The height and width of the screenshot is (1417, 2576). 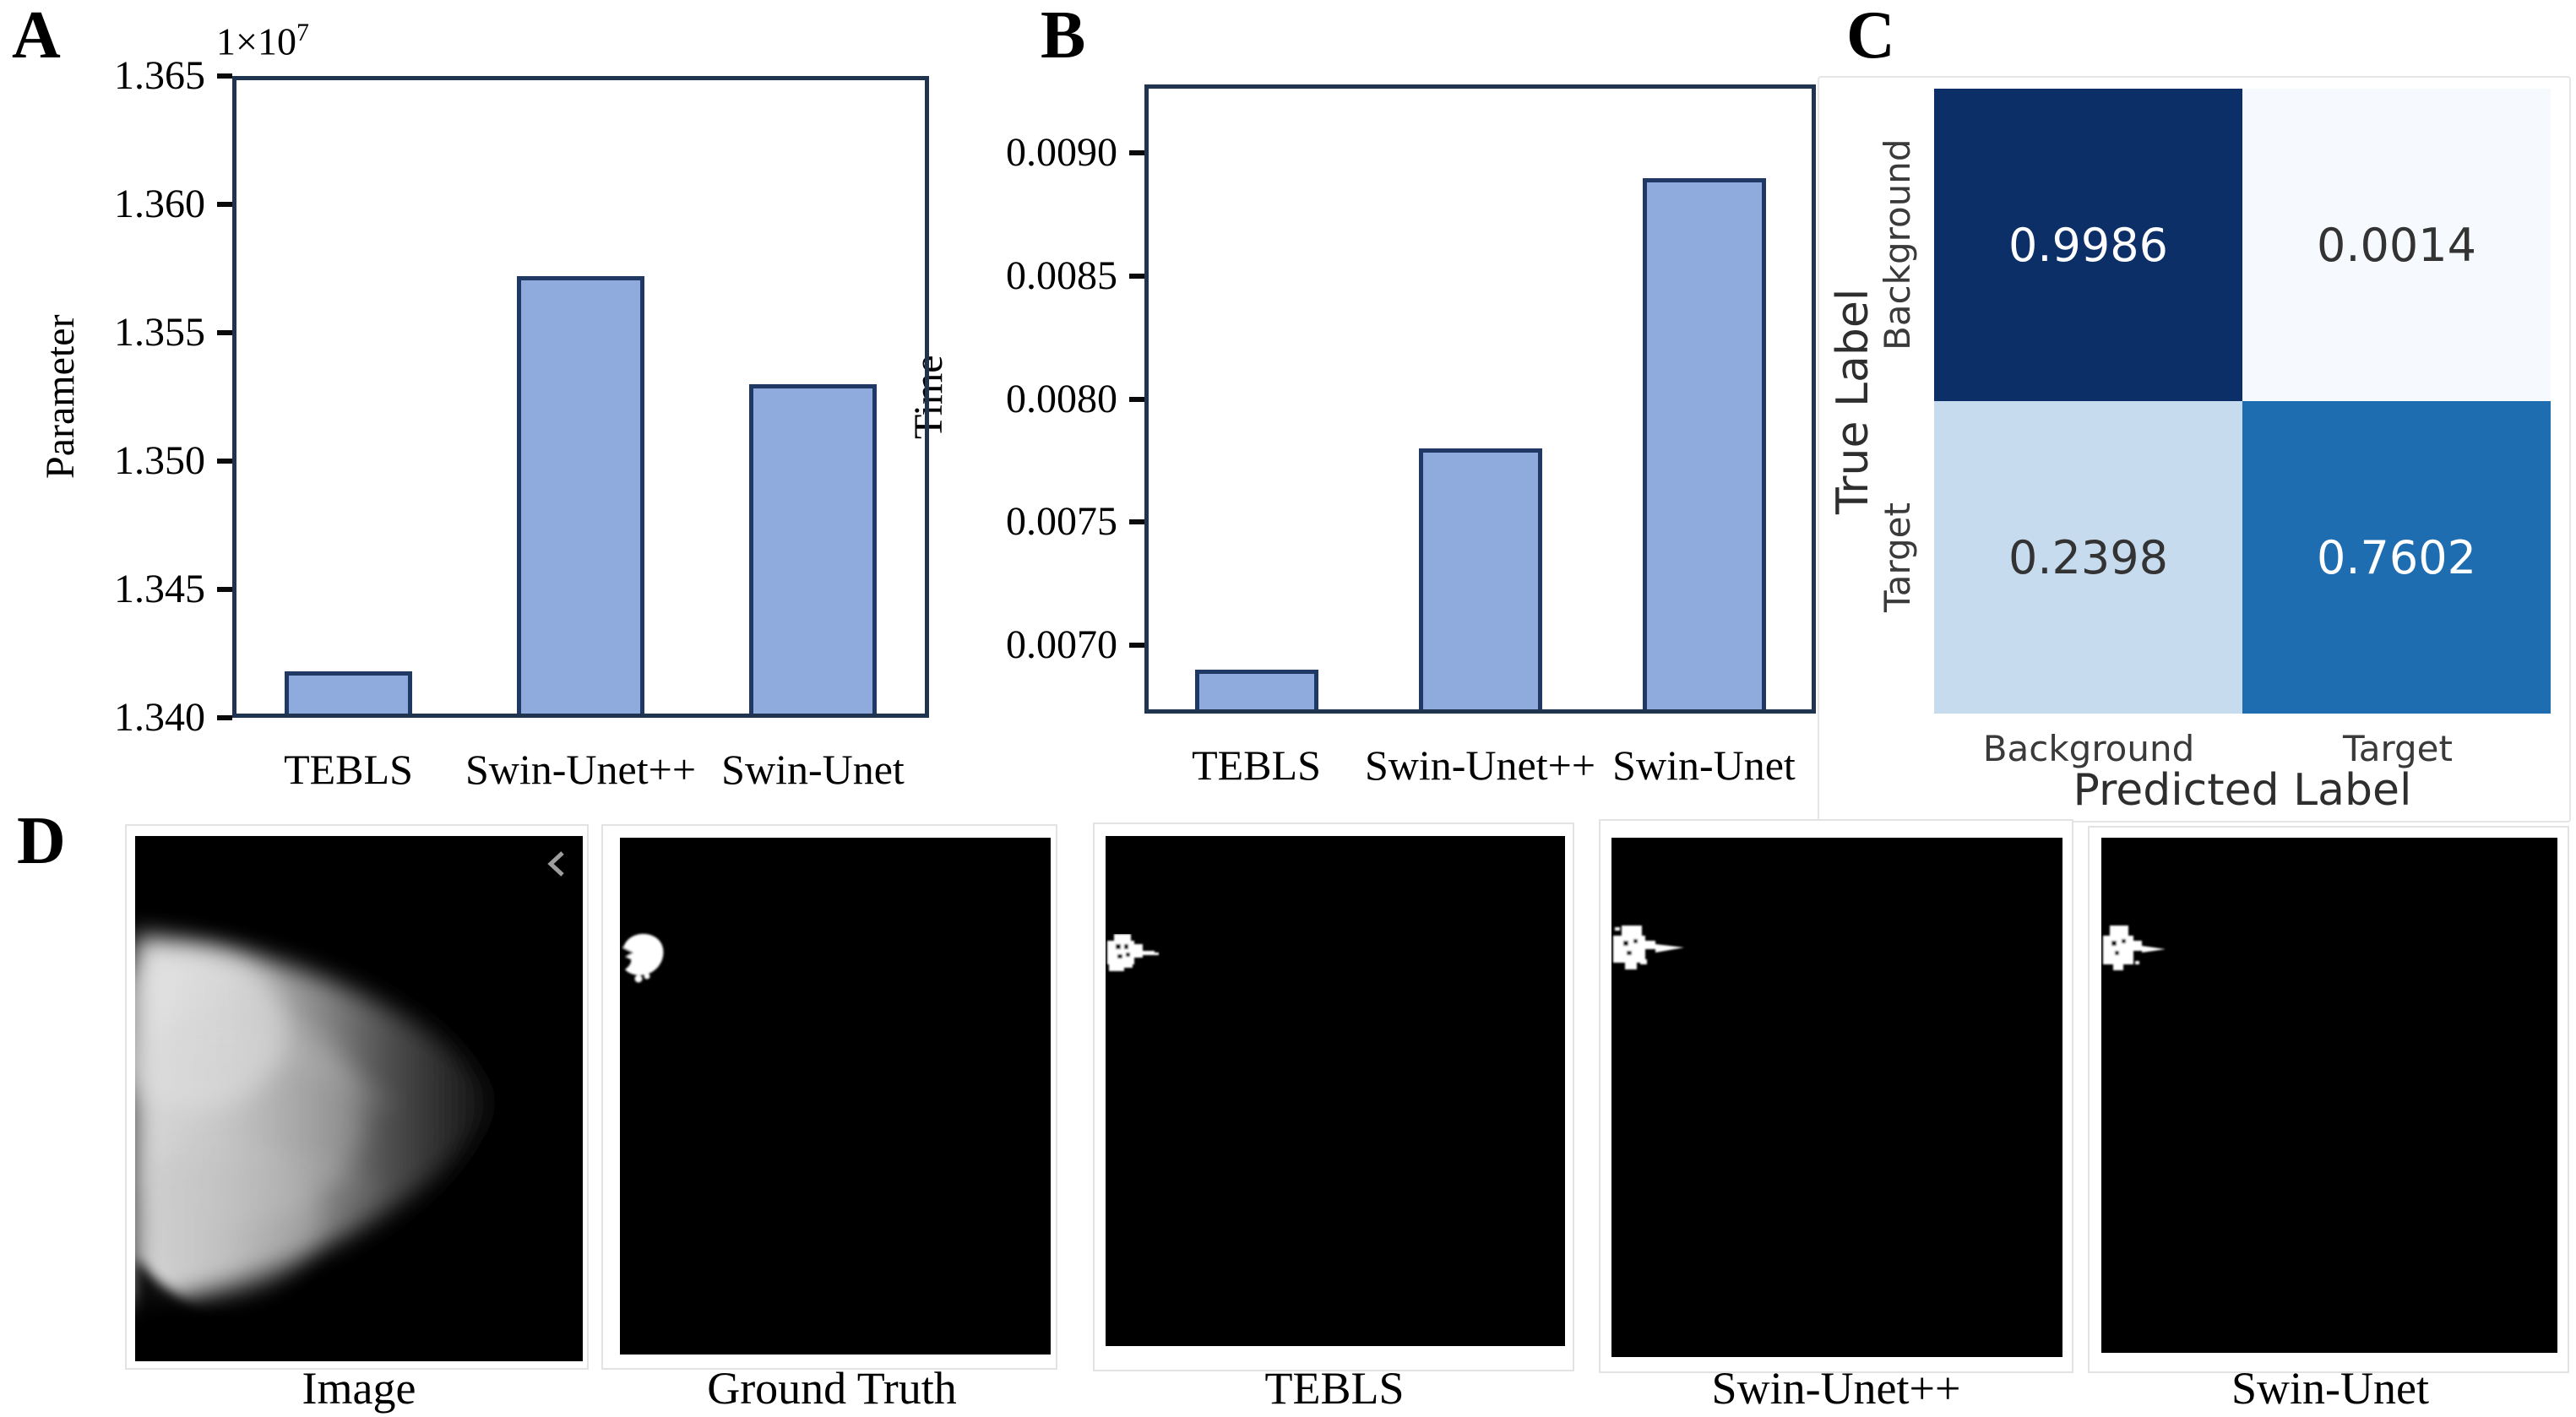 What do you see at coordinates (41, 841) in the screenshot?
I see `panel-d-label: D` at bounding box center [41, 841].